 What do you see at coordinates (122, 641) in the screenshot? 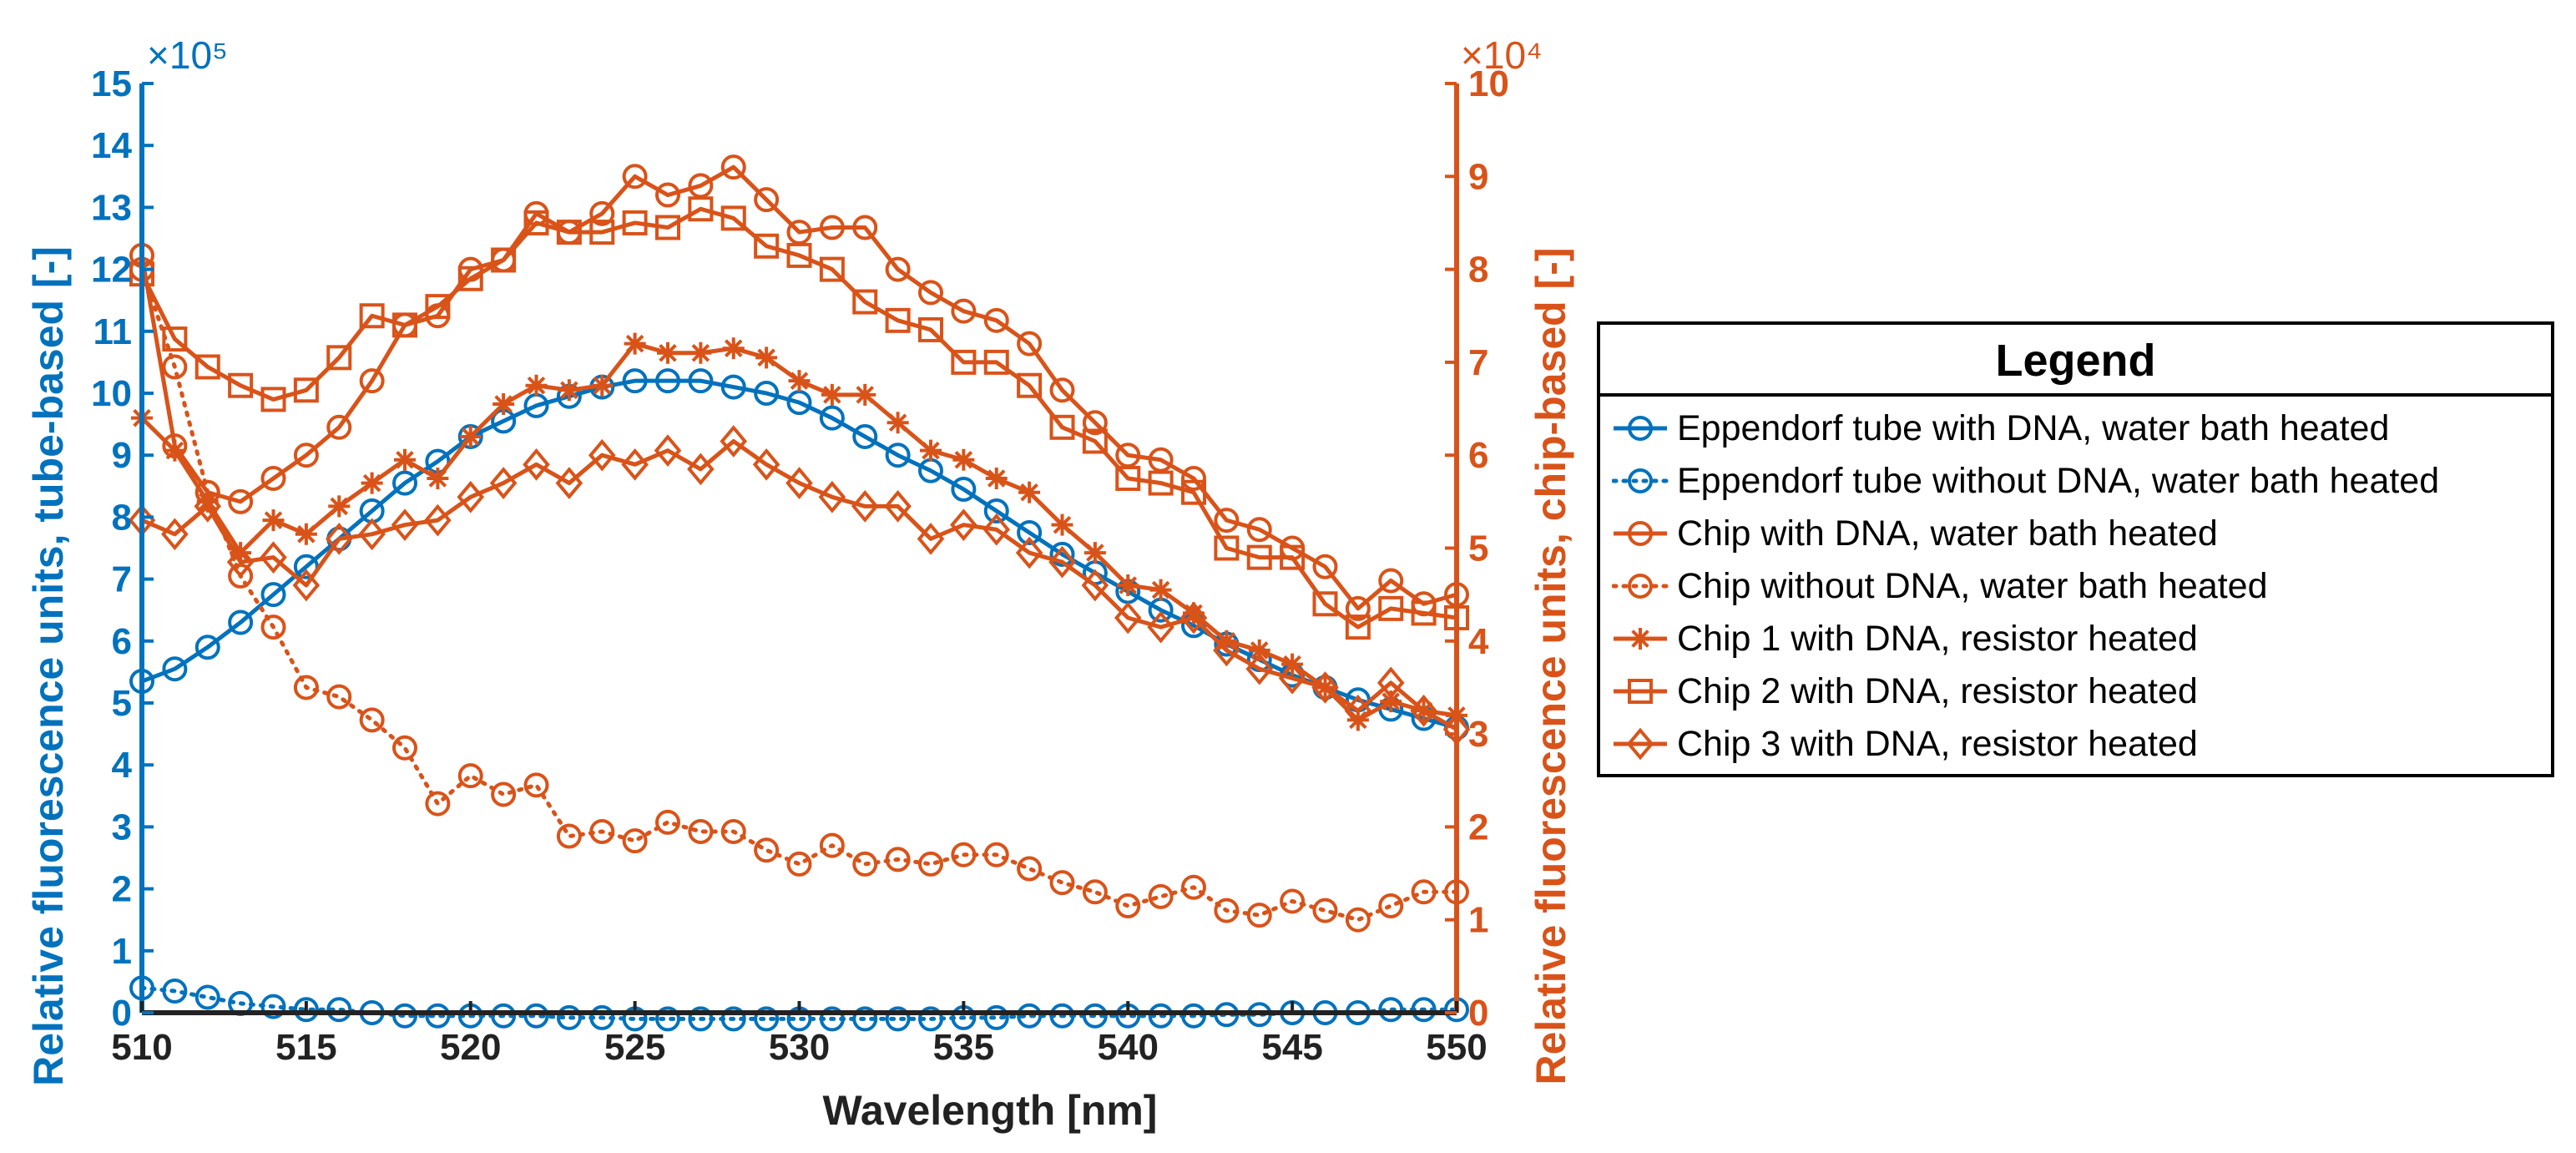
I see `y-left-tick-label: 6` at bounding box center [122, 641].